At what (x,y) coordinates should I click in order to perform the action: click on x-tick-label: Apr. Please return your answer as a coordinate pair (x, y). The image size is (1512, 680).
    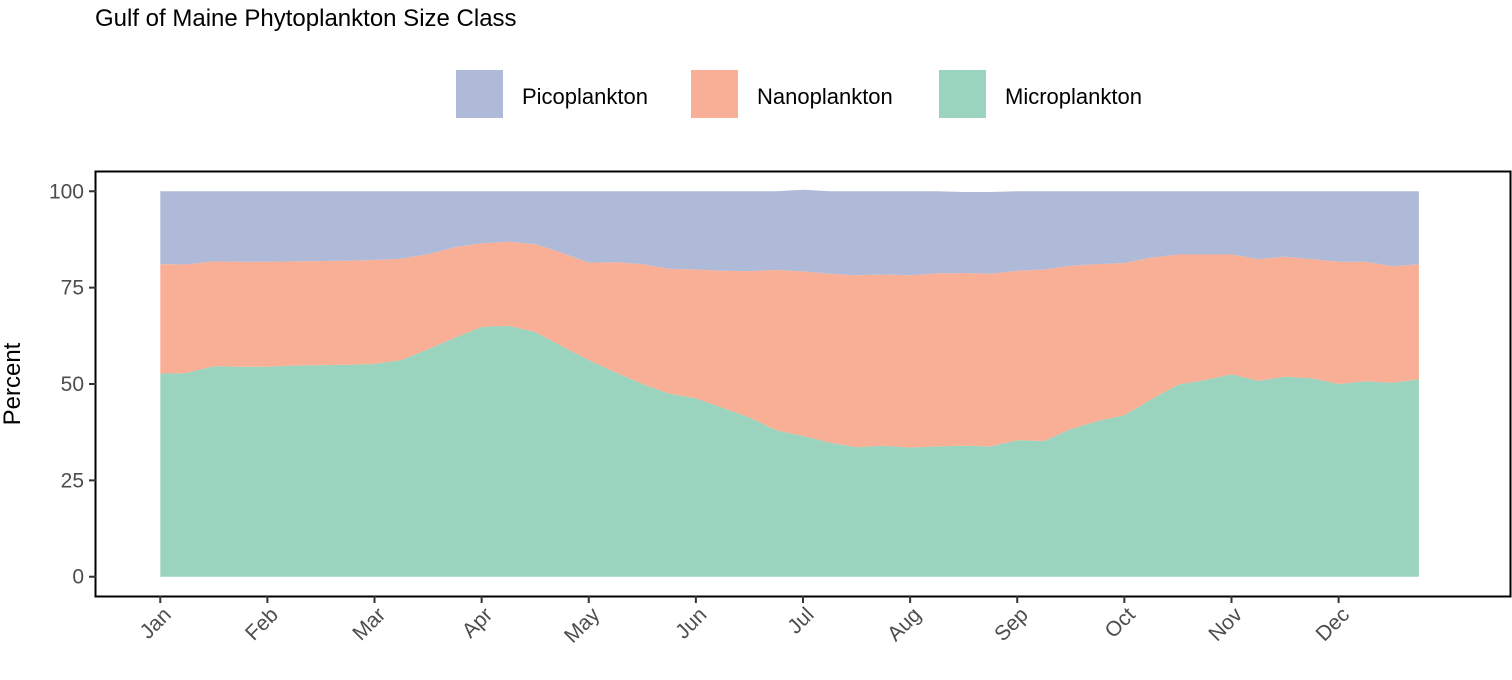
    Looking at the image, I should click on (477, 622).